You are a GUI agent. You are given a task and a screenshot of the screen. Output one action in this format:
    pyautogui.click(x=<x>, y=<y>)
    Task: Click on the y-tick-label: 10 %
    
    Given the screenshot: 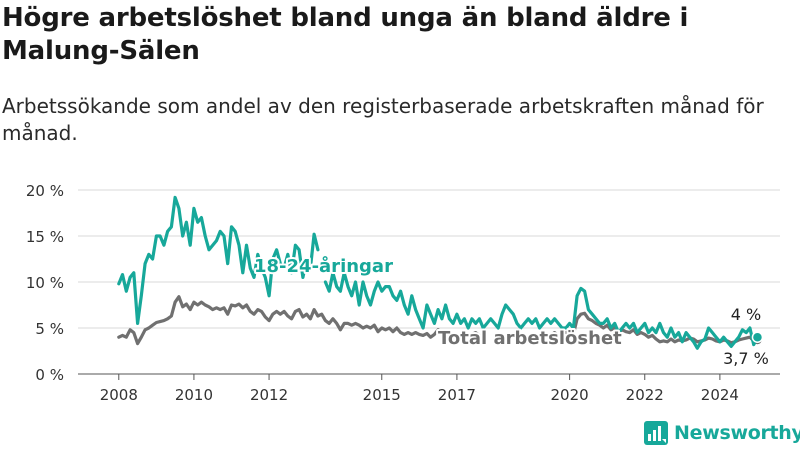 What is the action you would take?
    pyautogui.click(x=45, y=283)
    